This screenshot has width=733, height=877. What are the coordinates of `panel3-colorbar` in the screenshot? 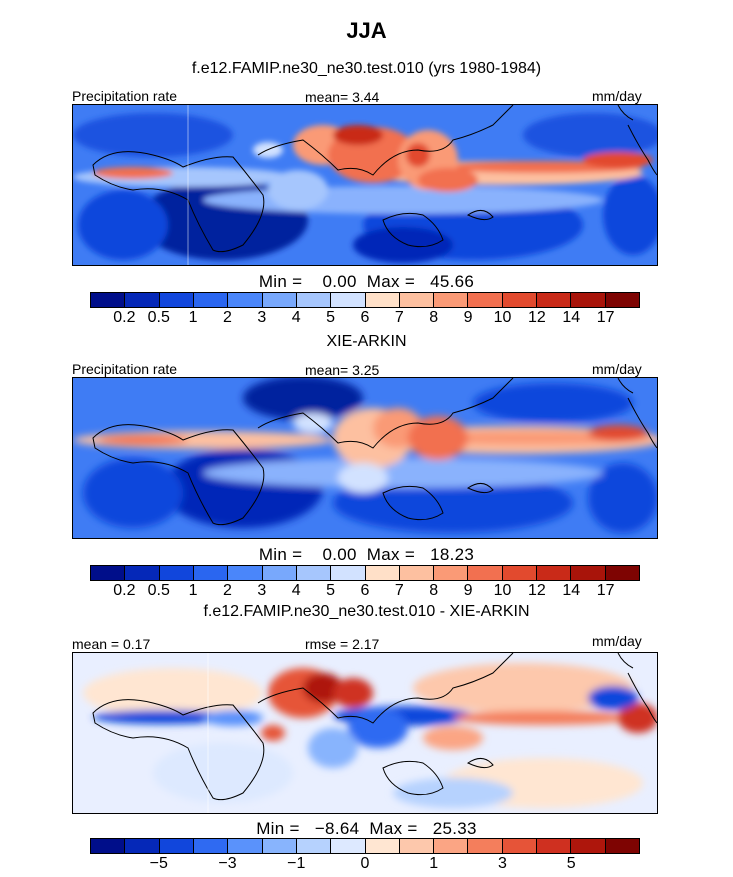 It's located at (365, 846).